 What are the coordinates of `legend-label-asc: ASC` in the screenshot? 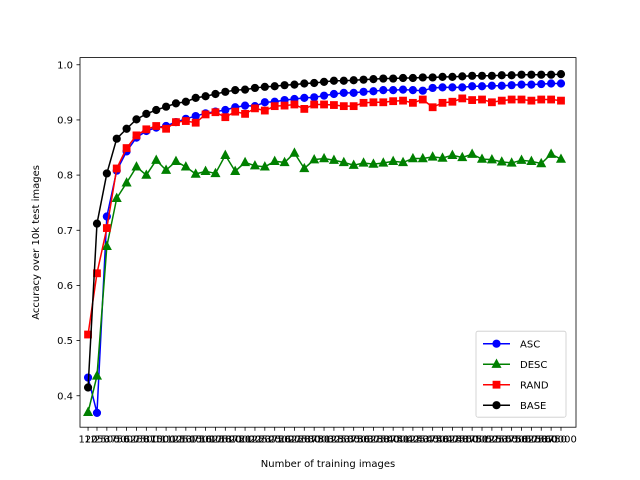 It's located at (530, 344).